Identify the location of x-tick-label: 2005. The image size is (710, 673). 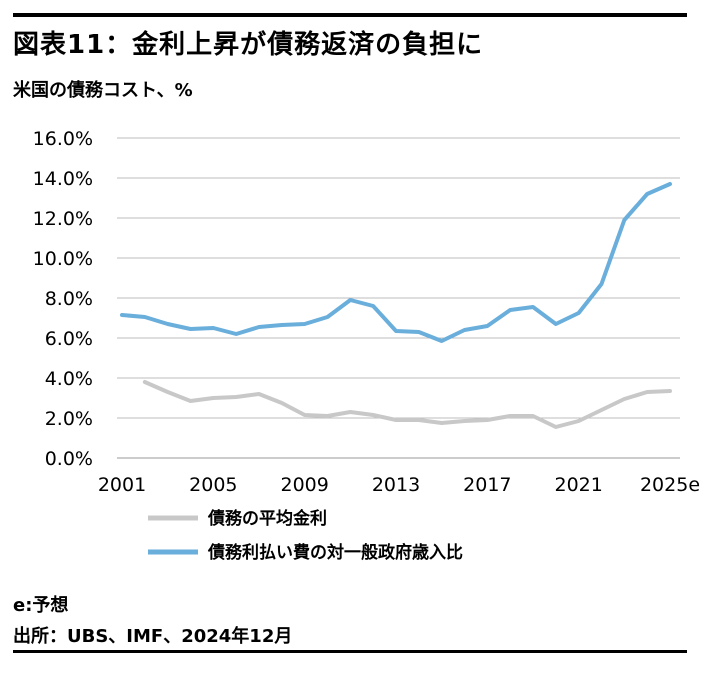
(213, 485).